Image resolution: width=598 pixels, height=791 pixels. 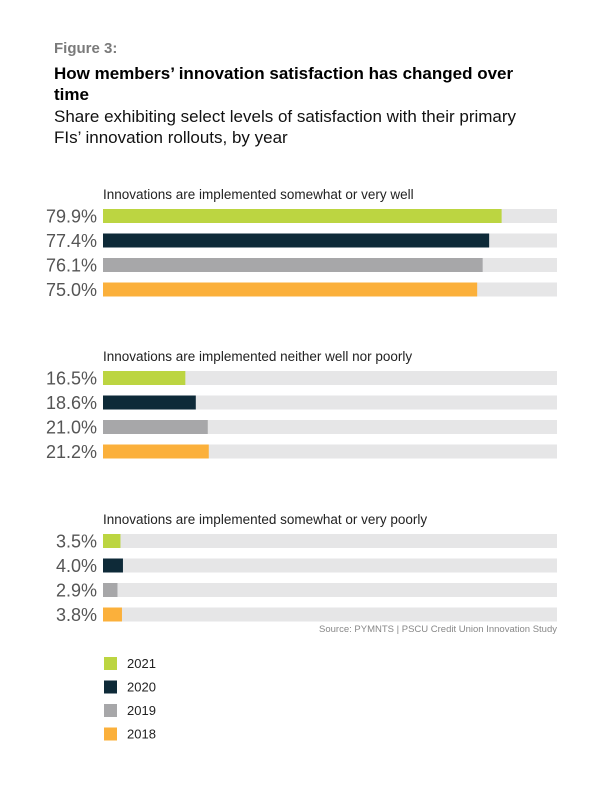 What do you see at coordinates (141, 710) in the screenshot?
I see `legend-label-2019: 2019` at bounding box center [141, 710].